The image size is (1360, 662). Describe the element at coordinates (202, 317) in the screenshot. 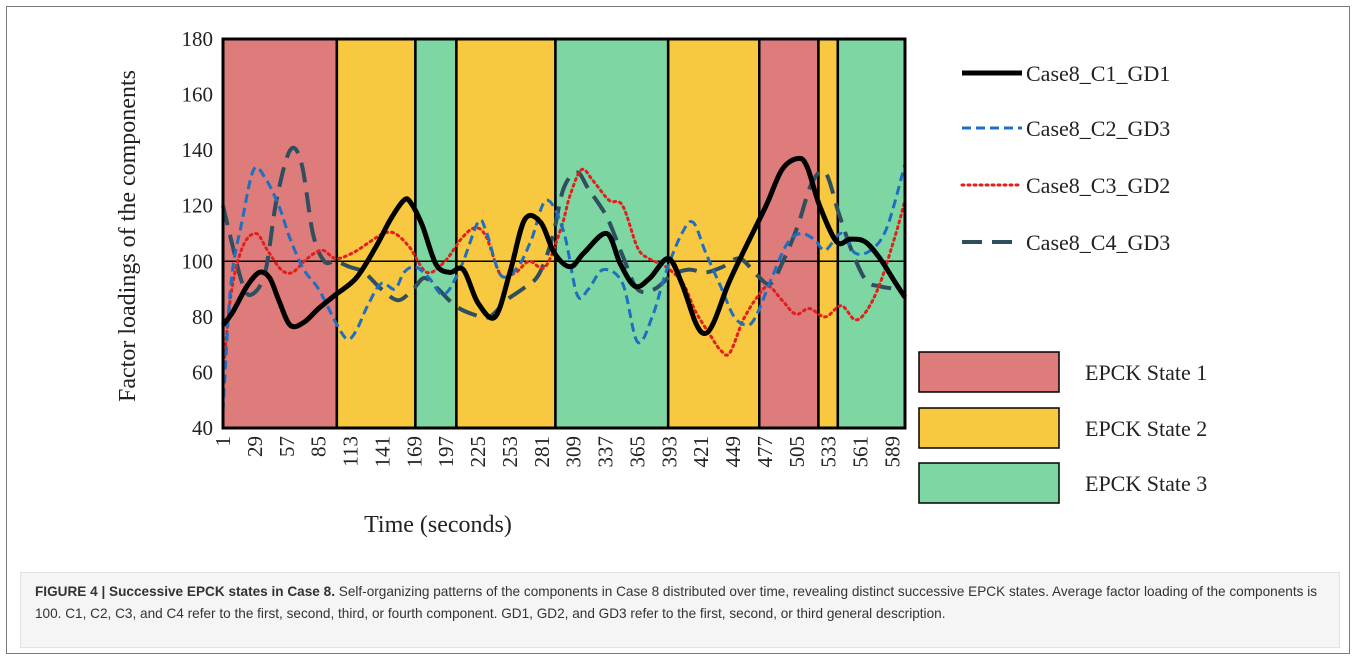

I see `y-tick-label: 80` at that location.